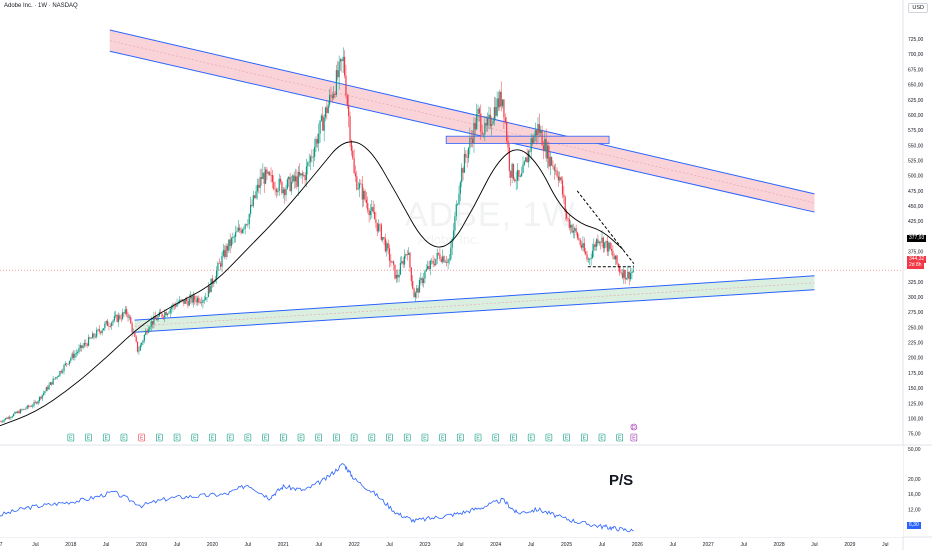  I want to click on x-tick-label: 2019, so click(141, 545).